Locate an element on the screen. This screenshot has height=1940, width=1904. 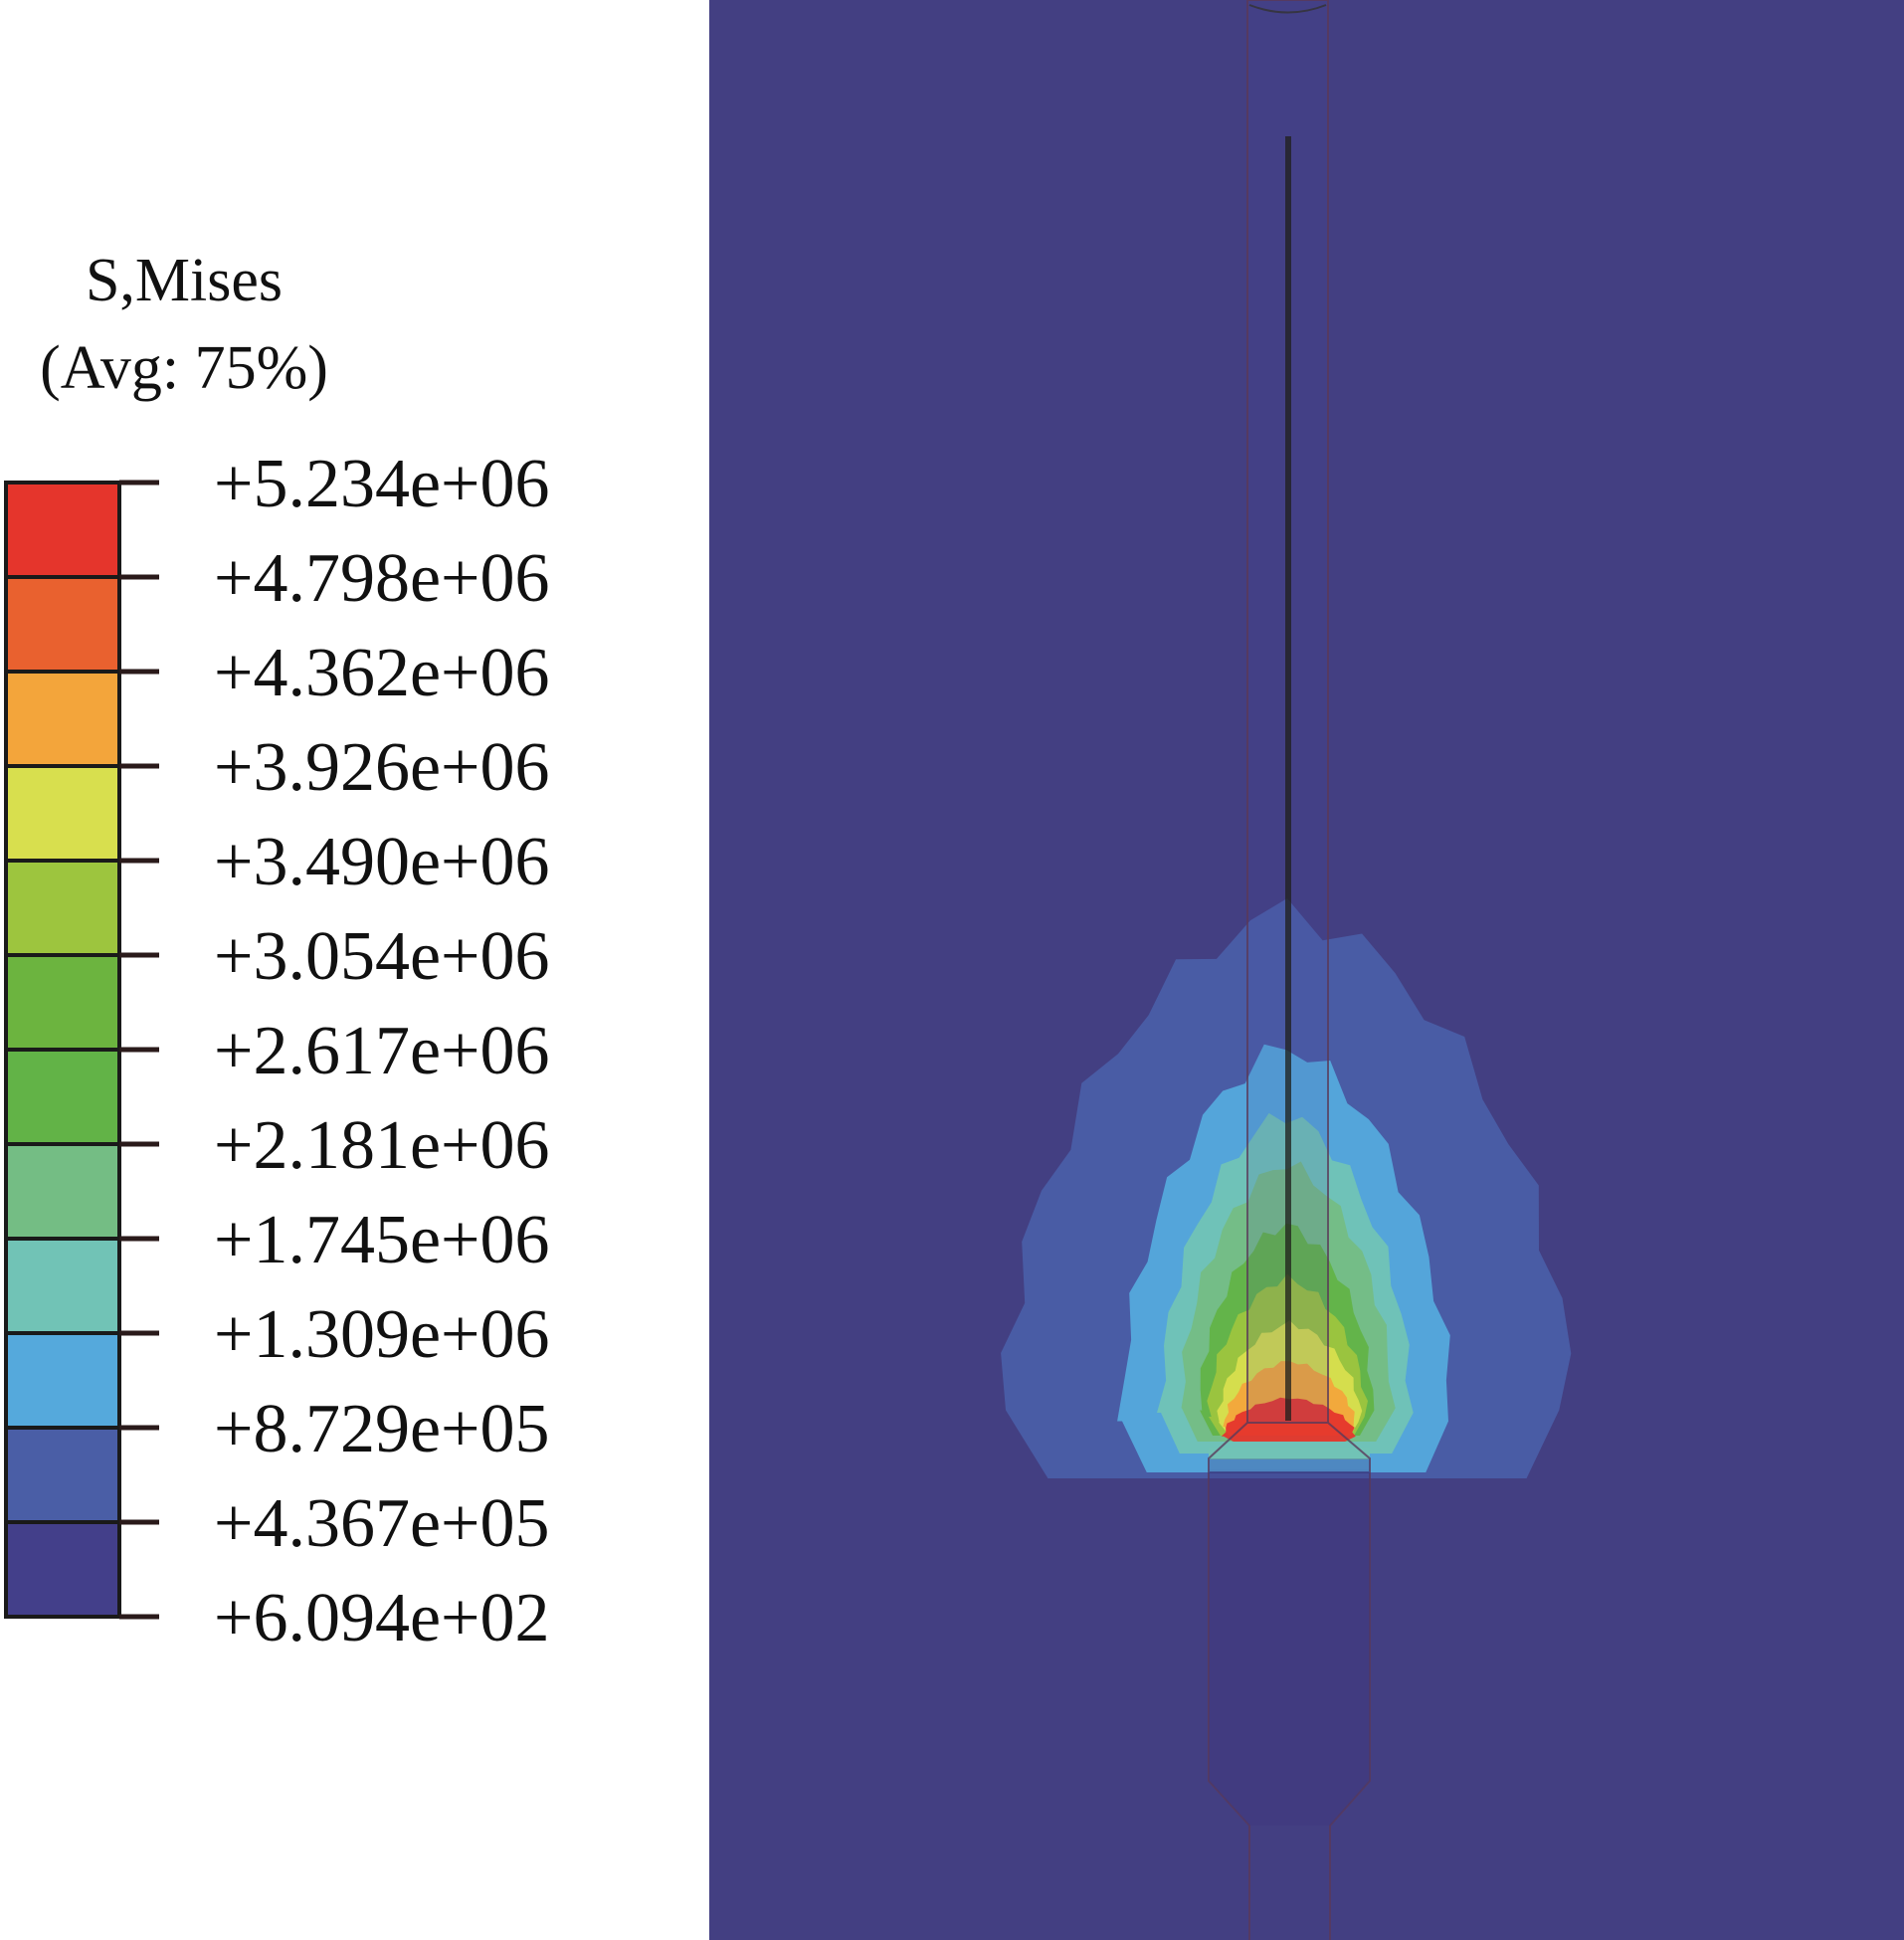
shaft-geometry is located at coordinates (1289, 970).